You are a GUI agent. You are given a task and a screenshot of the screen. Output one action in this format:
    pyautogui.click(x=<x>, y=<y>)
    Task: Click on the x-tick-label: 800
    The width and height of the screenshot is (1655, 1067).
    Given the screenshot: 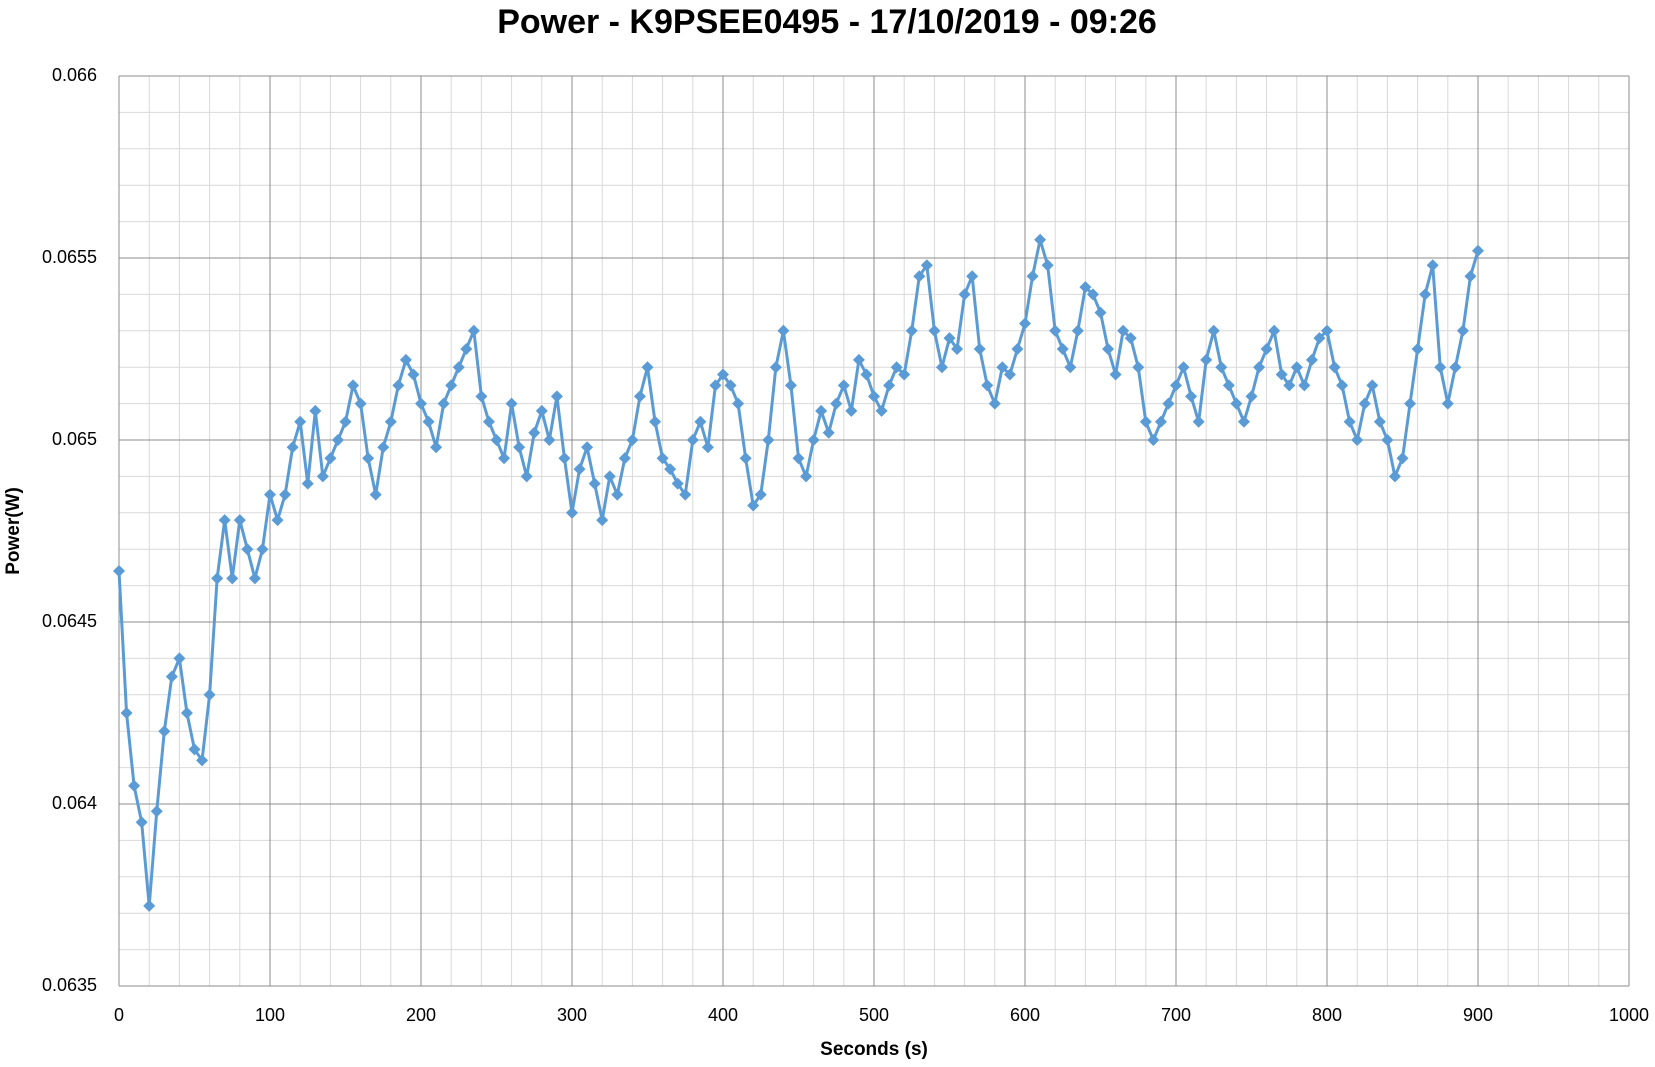 What is the action you would take?
    pyautogui.click(x=1327, y=1015)
    